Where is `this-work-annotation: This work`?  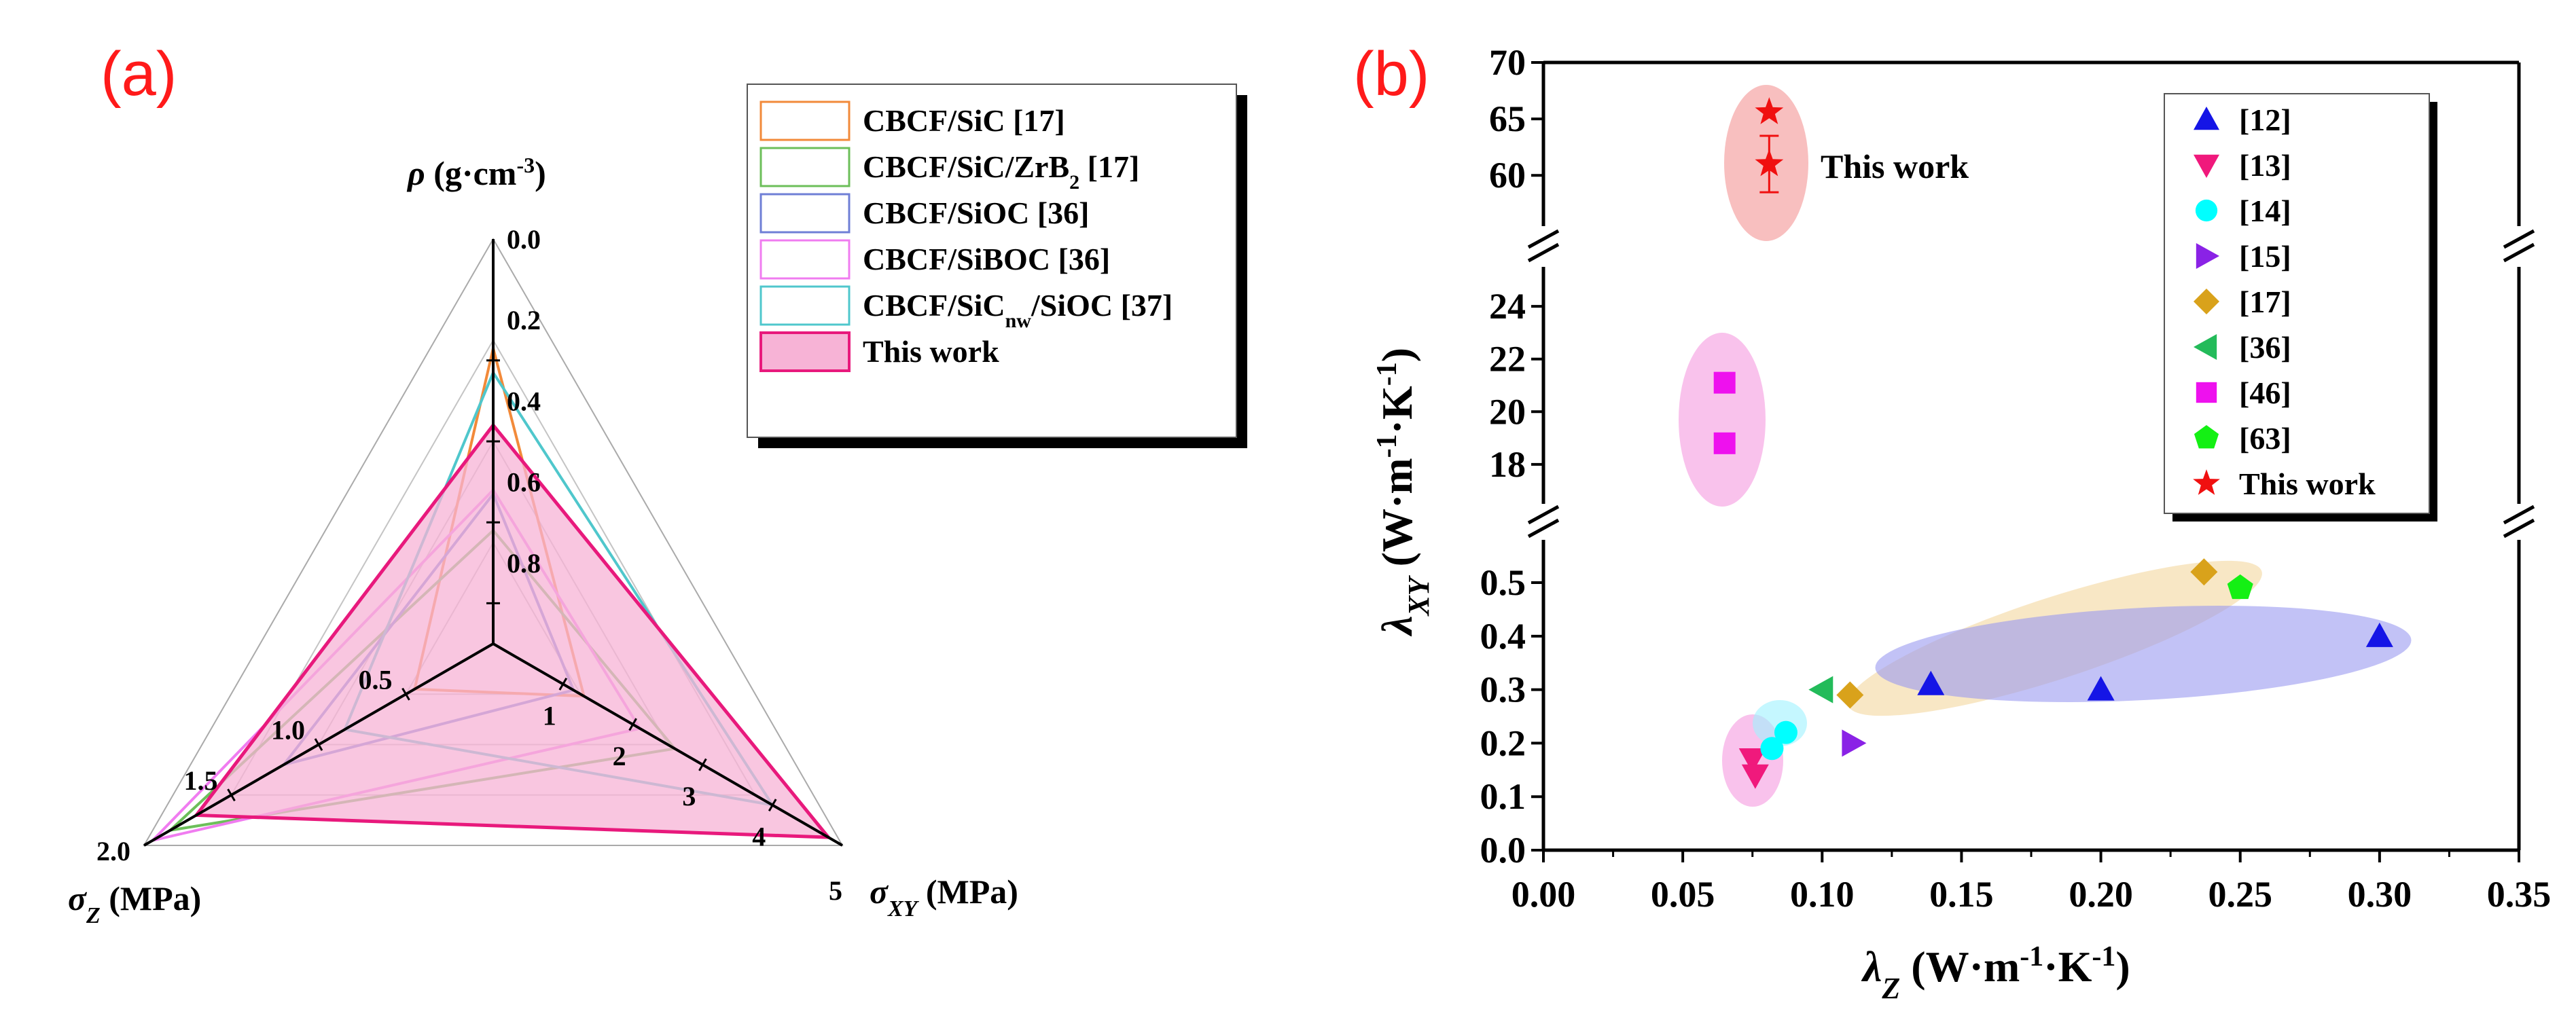
this-work-annotation: This work is located at coordinates (1895, 166).